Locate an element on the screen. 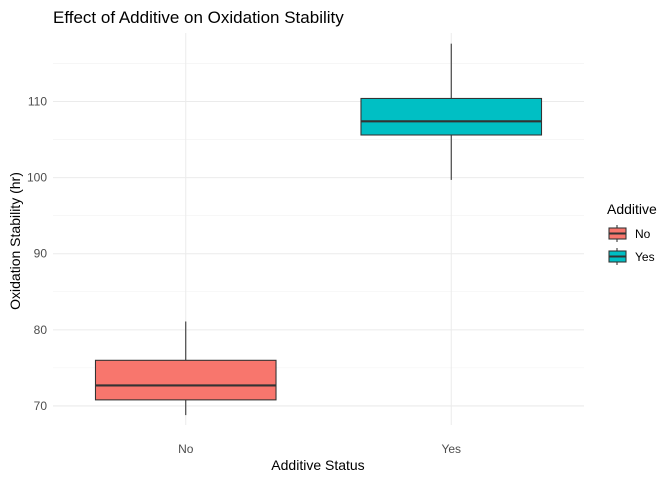  legend-label: No is located at coordinates (643, 234).